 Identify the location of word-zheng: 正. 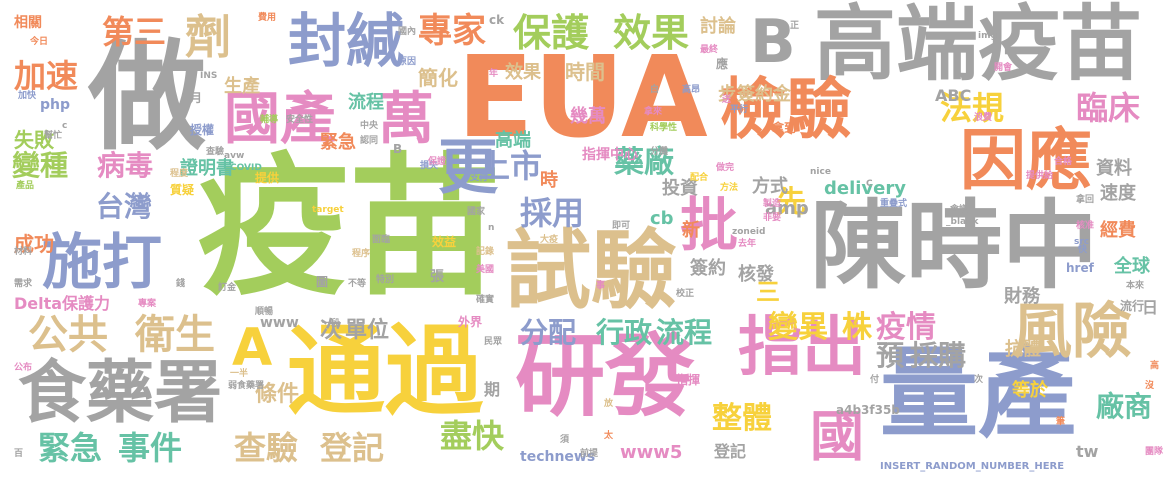
(795, 26).